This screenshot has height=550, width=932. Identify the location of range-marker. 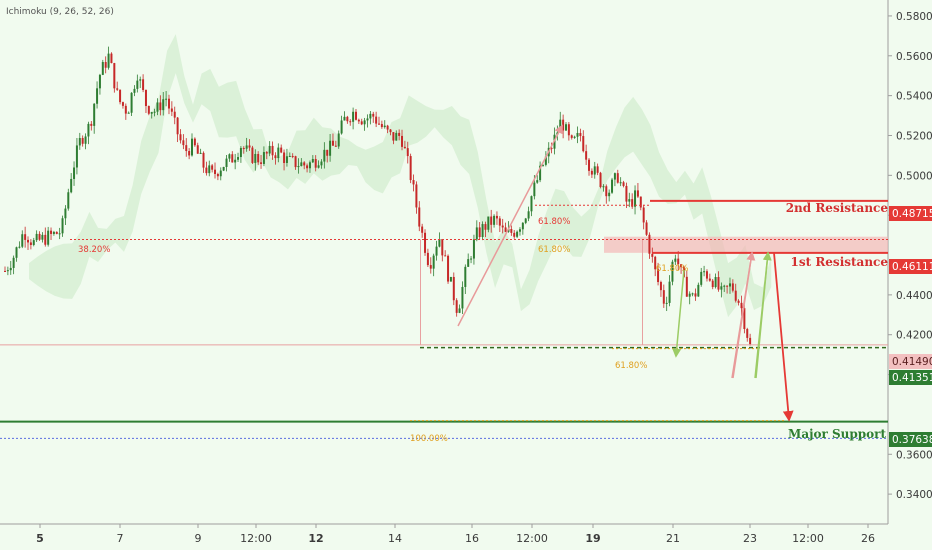
(420, 292).